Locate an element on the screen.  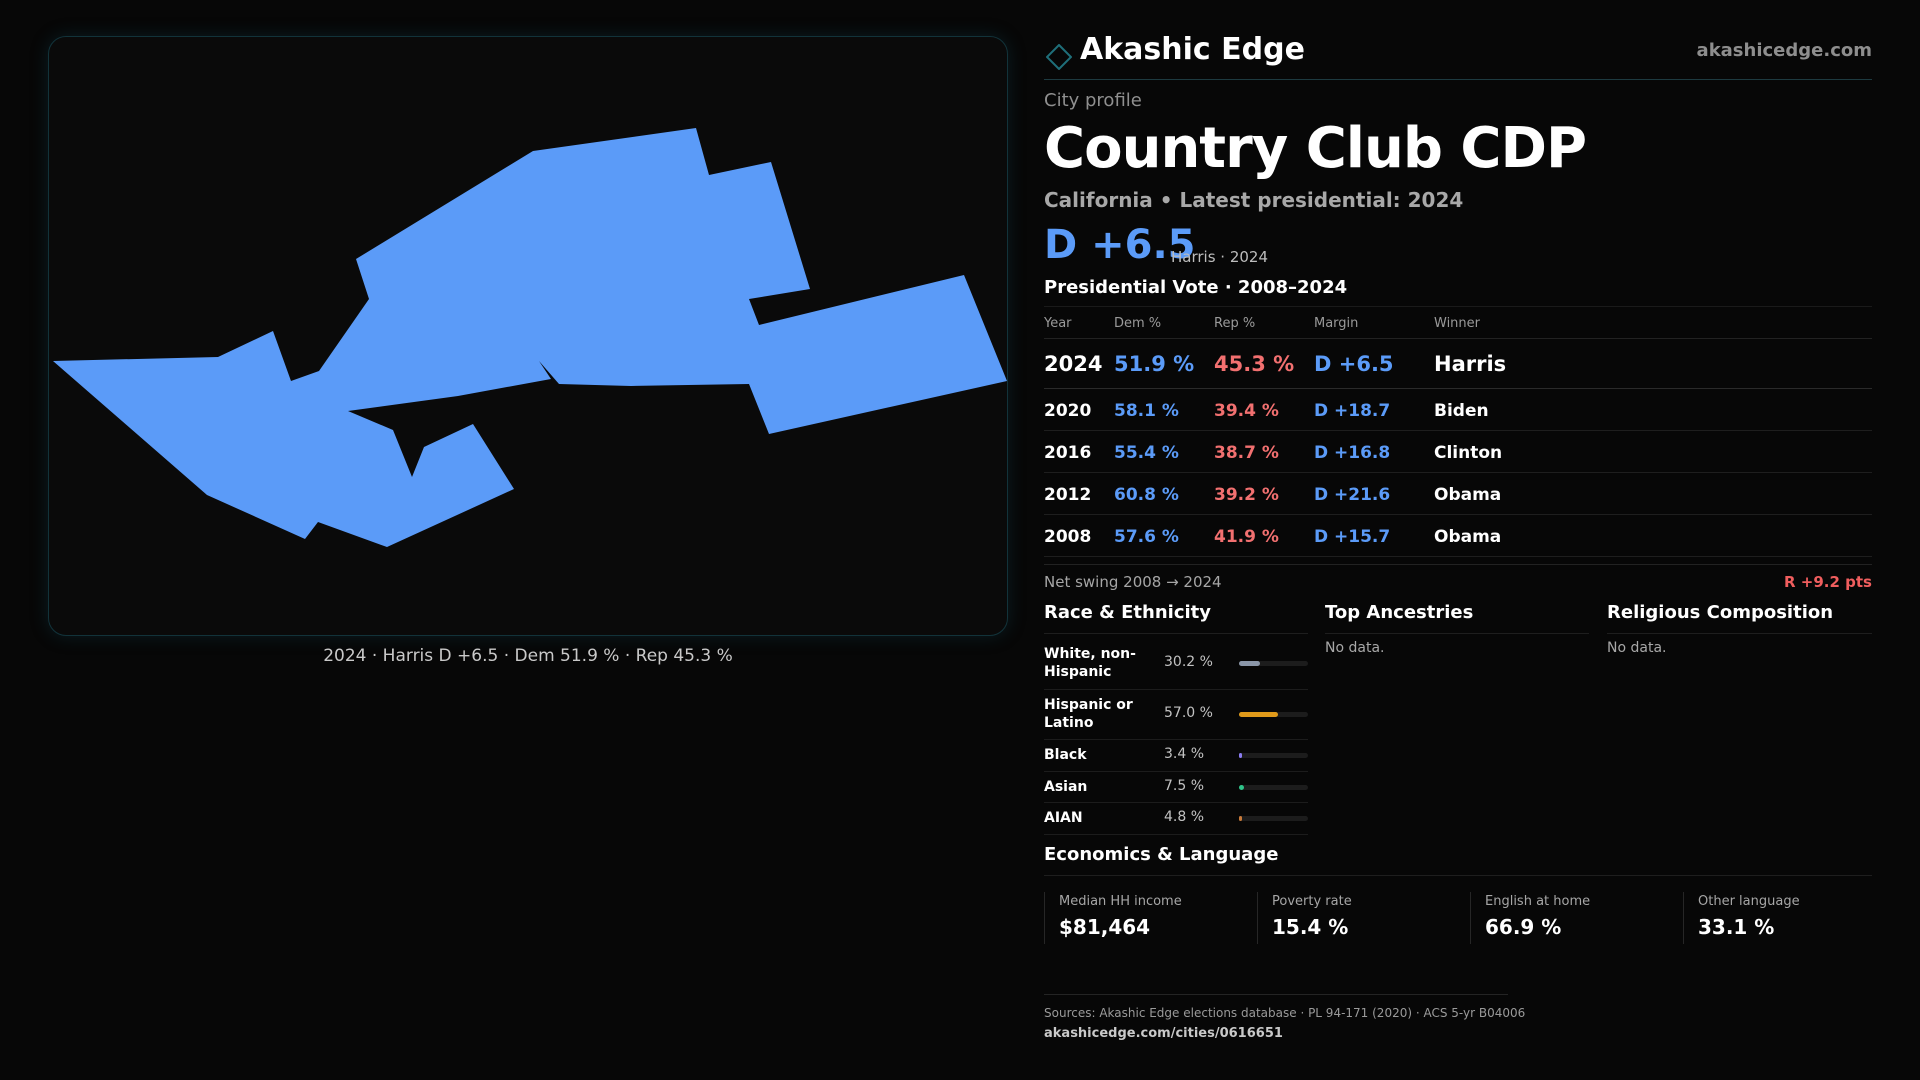
brand-name: Akashic Edge is located at coordinates (1192, 49).